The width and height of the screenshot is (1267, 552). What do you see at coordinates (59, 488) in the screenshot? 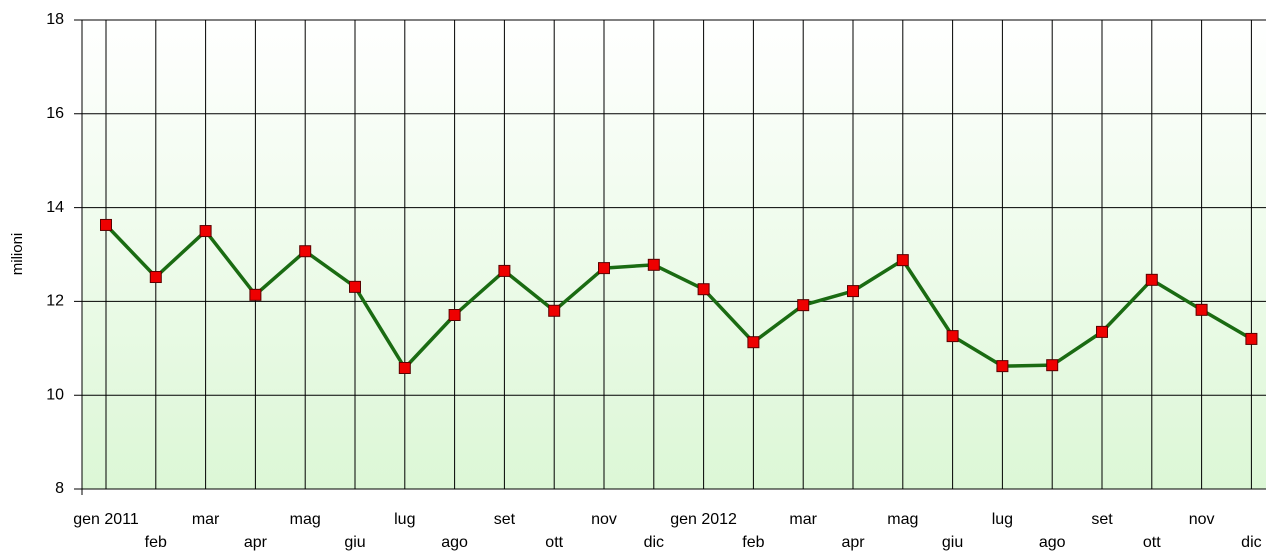
I see `y-tick-label: 8` at bounding box center [59, 488].